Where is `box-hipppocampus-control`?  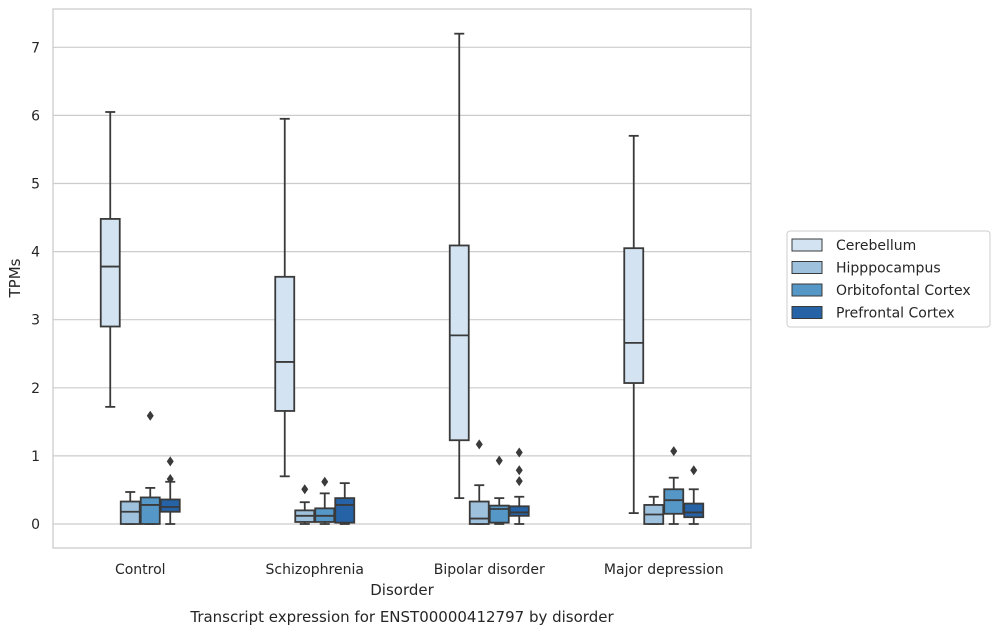 box-hipppocampus-control is located at coordinates (130, 508).